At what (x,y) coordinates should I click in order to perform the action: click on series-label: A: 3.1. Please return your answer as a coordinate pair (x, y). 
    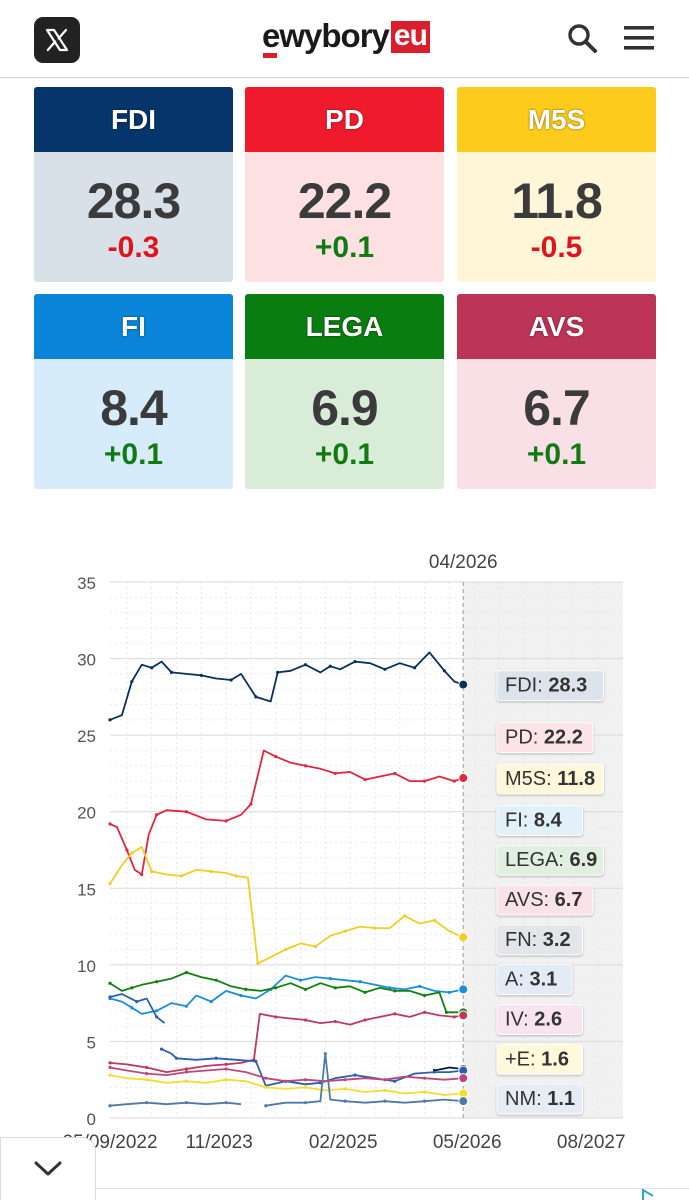
    Looking at the image, I should click on (534, 980).